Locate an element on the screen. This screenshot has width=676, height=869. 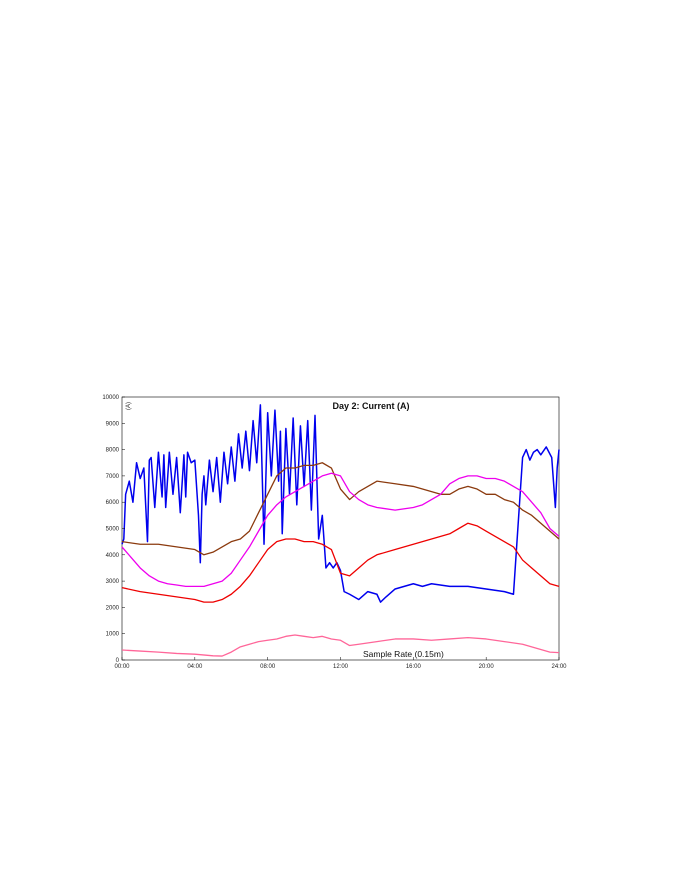
x-tick-label: 16:00 is located at coordinates (414, 667).